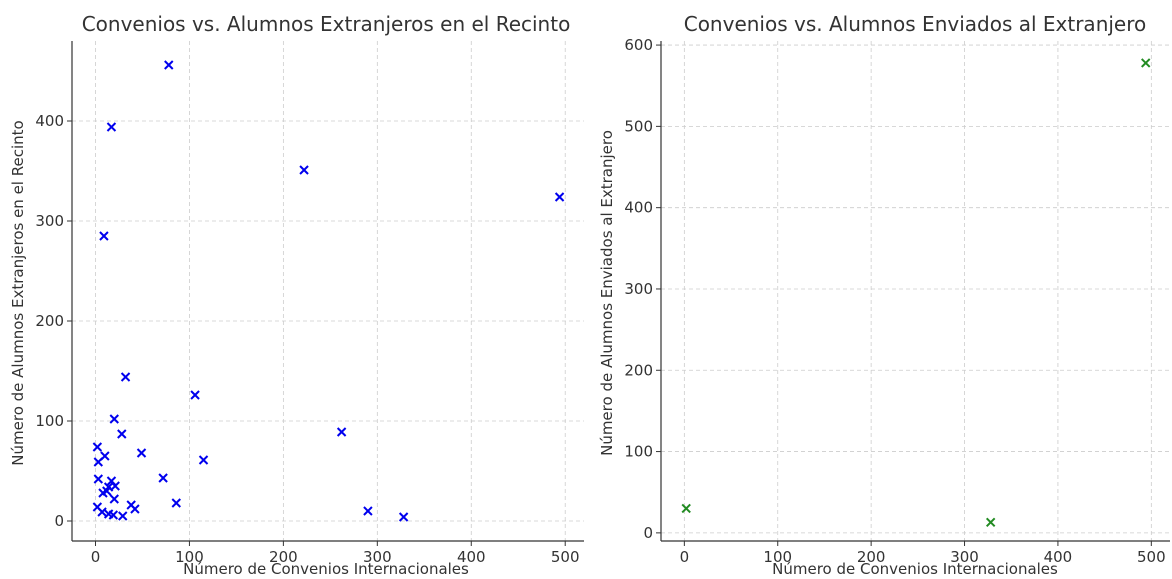 The width and height of the screenshot is (1172, 579). I want to click on left-x-tick-label: 300, so click(377, 557).